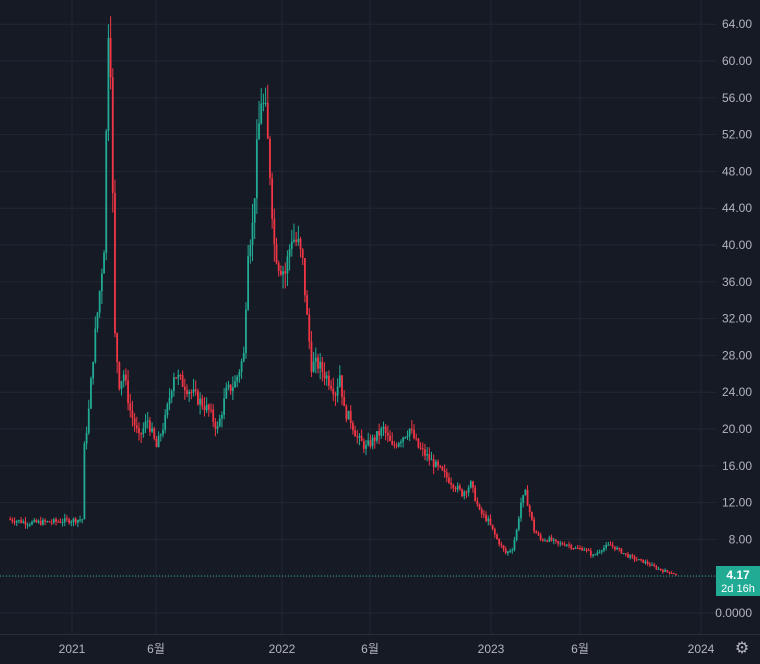  What do you see at coordinates (738, 589) in the screenshot?
I see `bar-countdown: 2d 16h` at bounding box center [738, 589].